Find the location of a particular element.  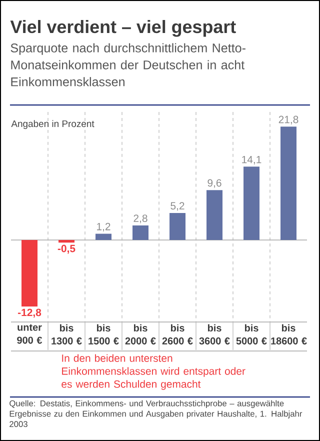

x-tick-label: bis 5000 € is located at coordinates (251, 334).